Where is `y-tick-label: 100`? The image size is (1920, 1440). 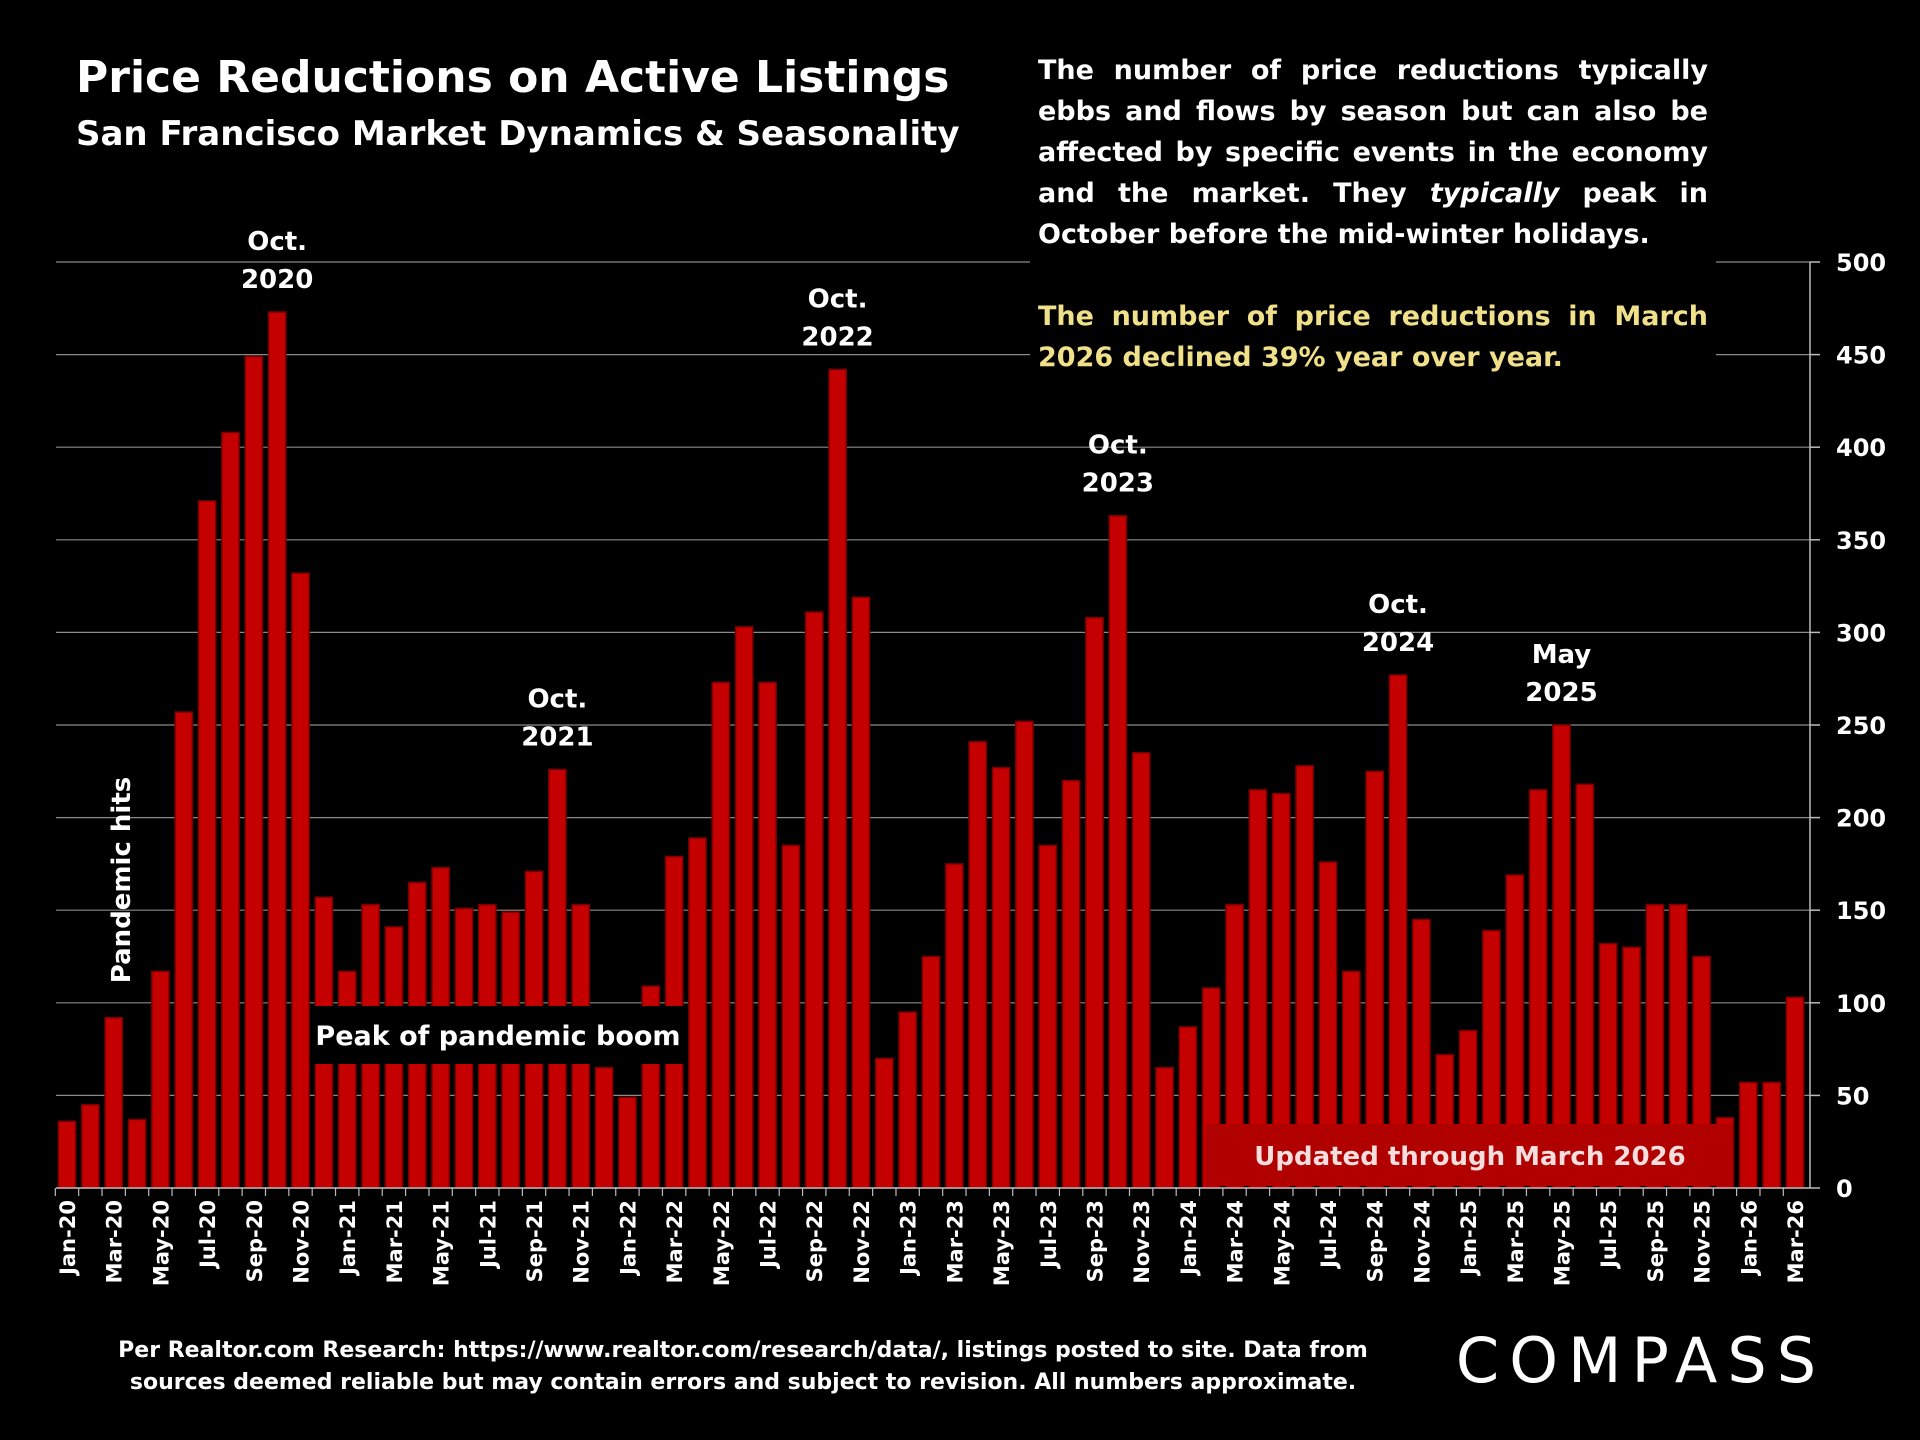
y-tick-label: 100 is located at coordinates (1861, 1004).